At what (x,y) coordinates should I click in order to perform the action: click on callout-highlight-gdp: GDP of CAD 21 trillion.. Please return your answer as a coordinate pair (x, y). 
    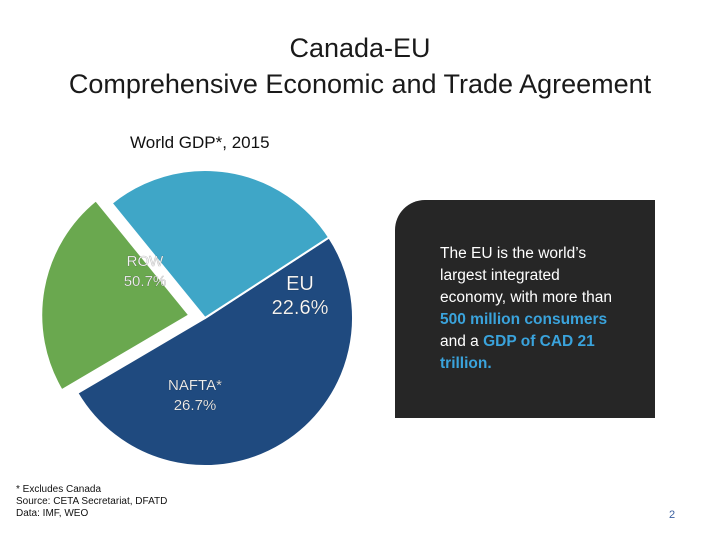
    Looking at the image, I should click on (517, 352).